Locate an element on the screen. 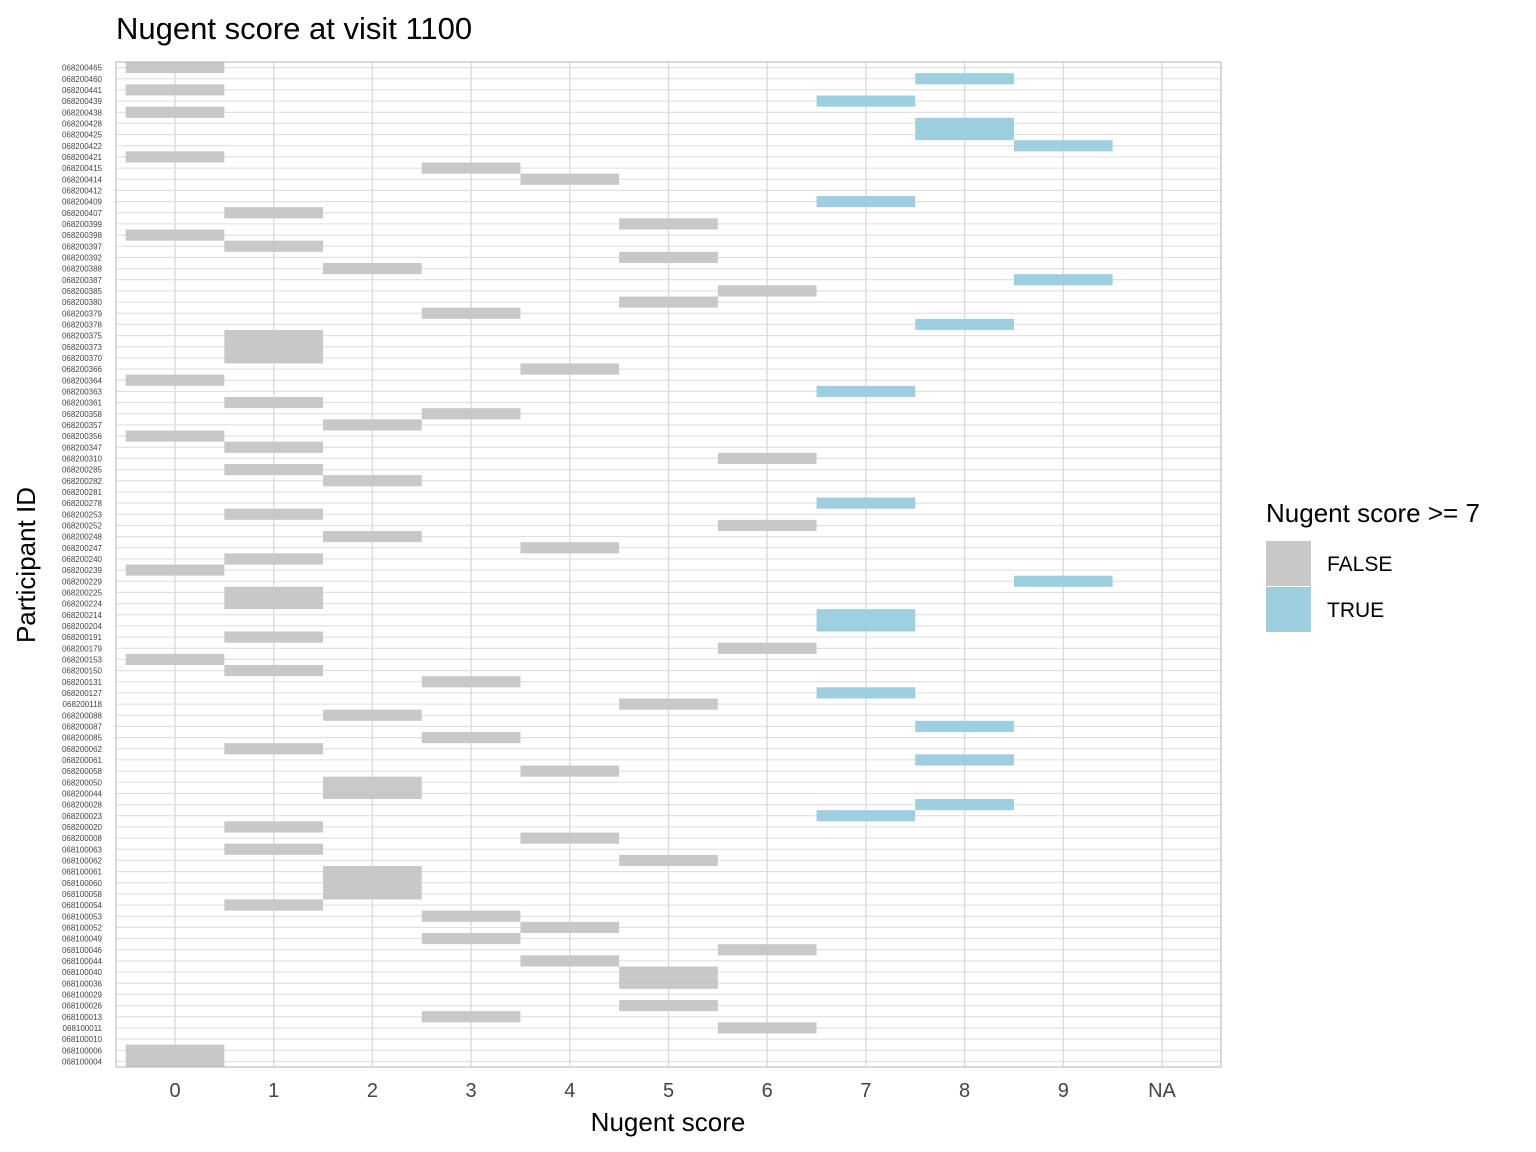 This screenshot has width=1536, height=1152. y-tick-label: 068200388 is located at coordinates (82, 269).